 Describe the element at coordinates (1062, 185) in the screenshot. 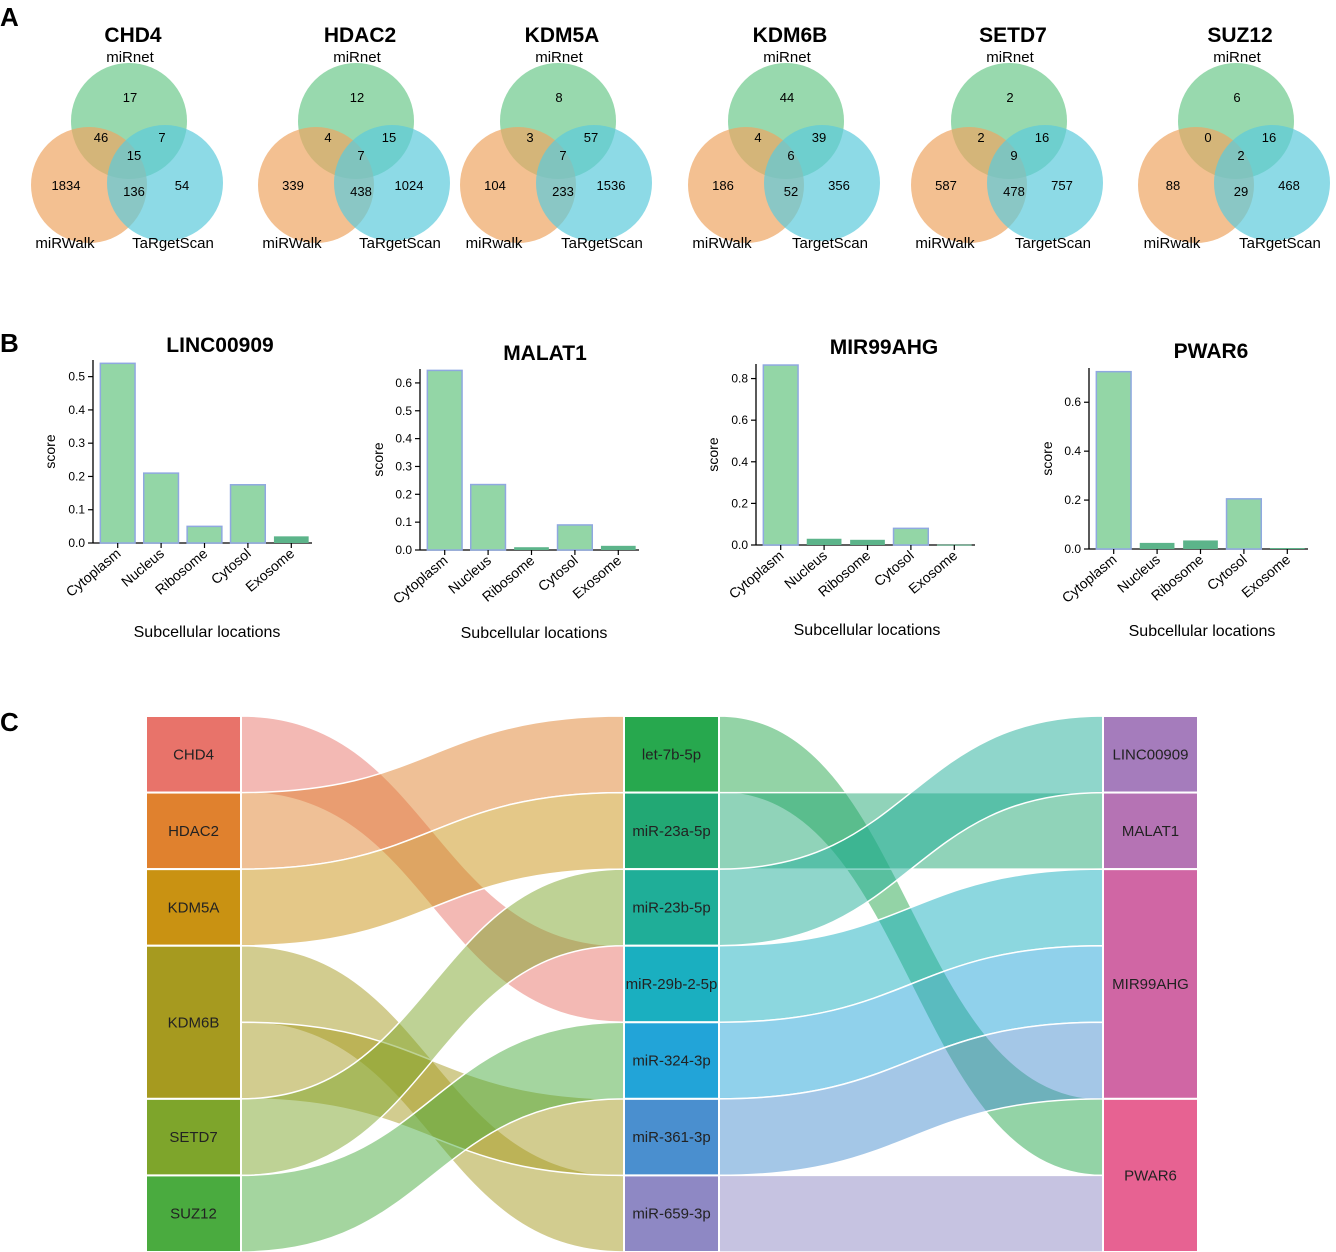

I see `venn-count-right-only: 757` at that location.